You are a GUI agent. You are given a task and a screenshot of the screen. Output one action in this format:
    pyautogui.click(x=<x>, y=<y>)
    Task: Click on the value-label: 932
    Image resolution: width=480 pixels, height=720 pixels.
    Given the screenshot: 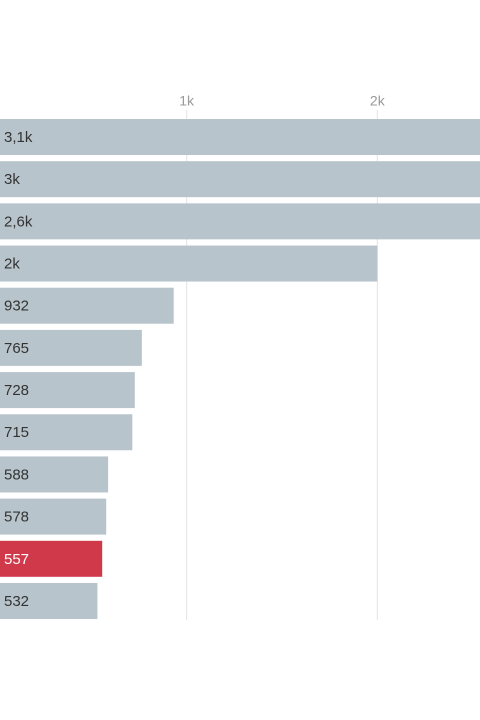 What is the action you would take?
    pyautogui.click(x=16, y=306)
    